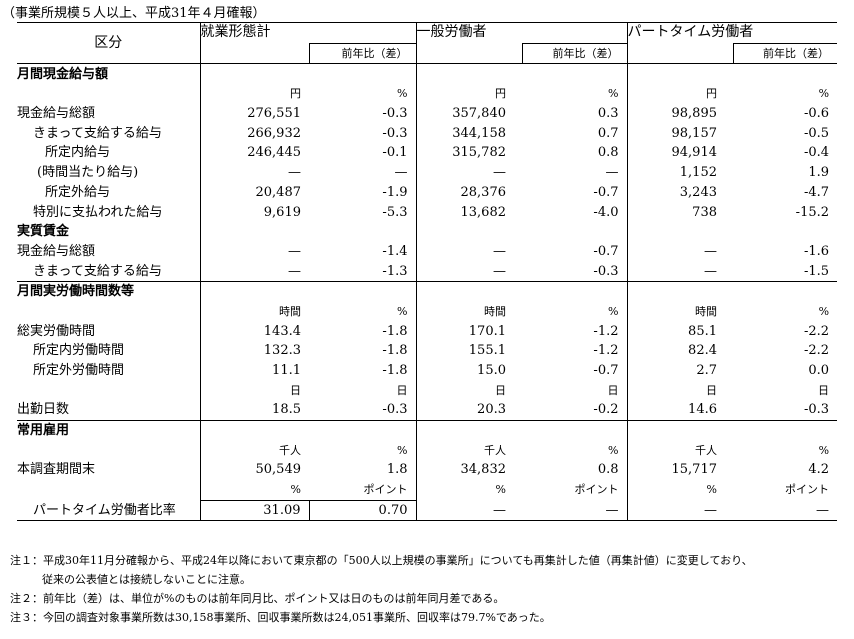 This screenshot has height=639, width=854. Describe the element at coordinates (608, 114) in the screenshot. I see `value-cell: 0.3` at that location.